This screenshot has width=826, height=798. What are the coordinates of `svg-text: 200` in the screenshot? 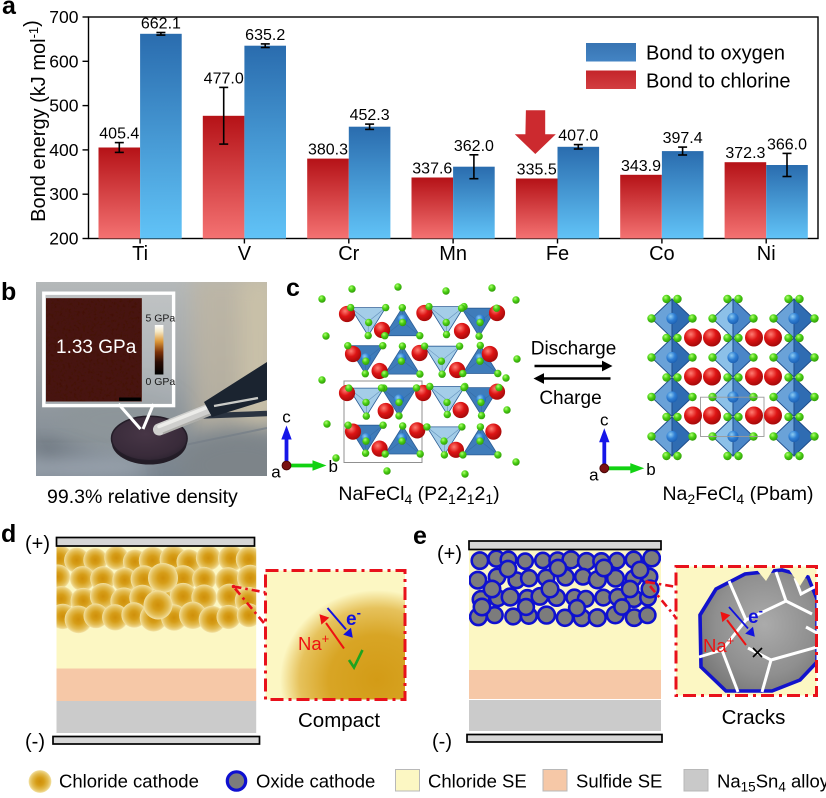 It's located at (63, 239).